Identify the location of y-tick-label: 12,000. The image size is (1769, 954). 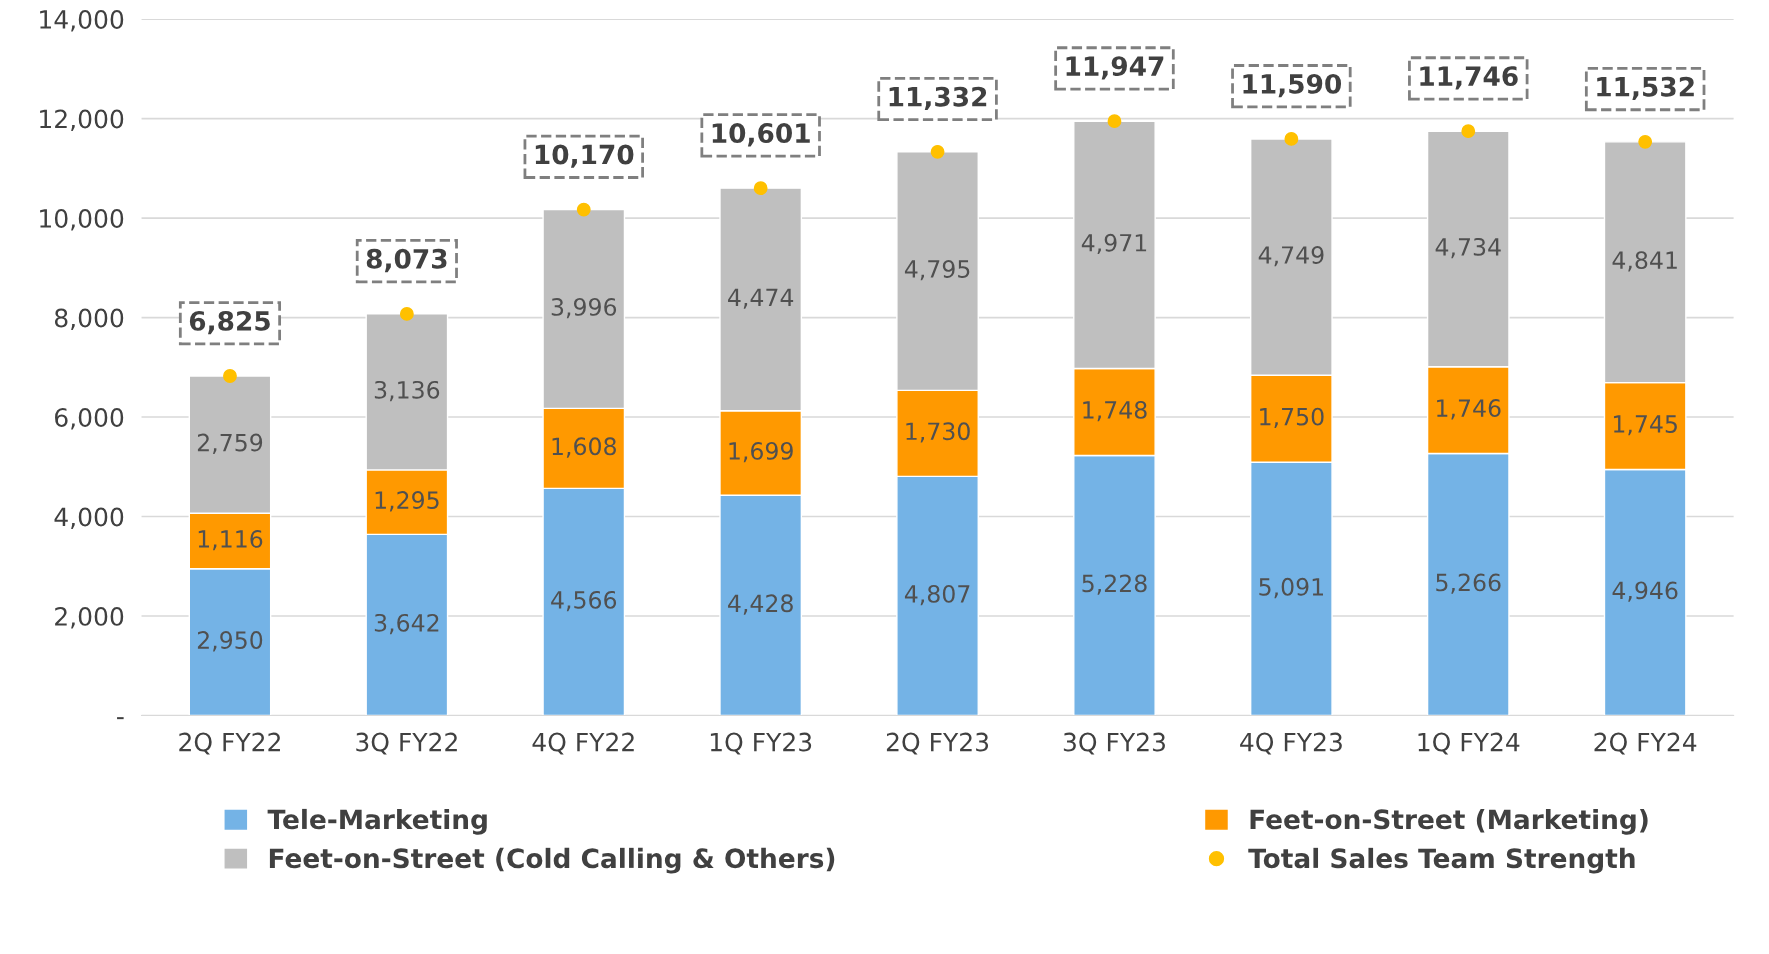
(82, 120).